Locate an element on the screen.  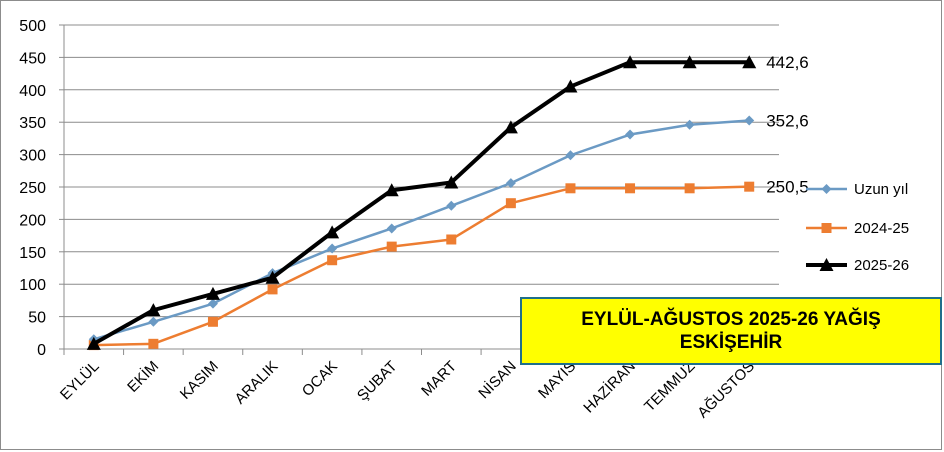
x-category-label: TEMMUZ is located at coordinates (669, 386).